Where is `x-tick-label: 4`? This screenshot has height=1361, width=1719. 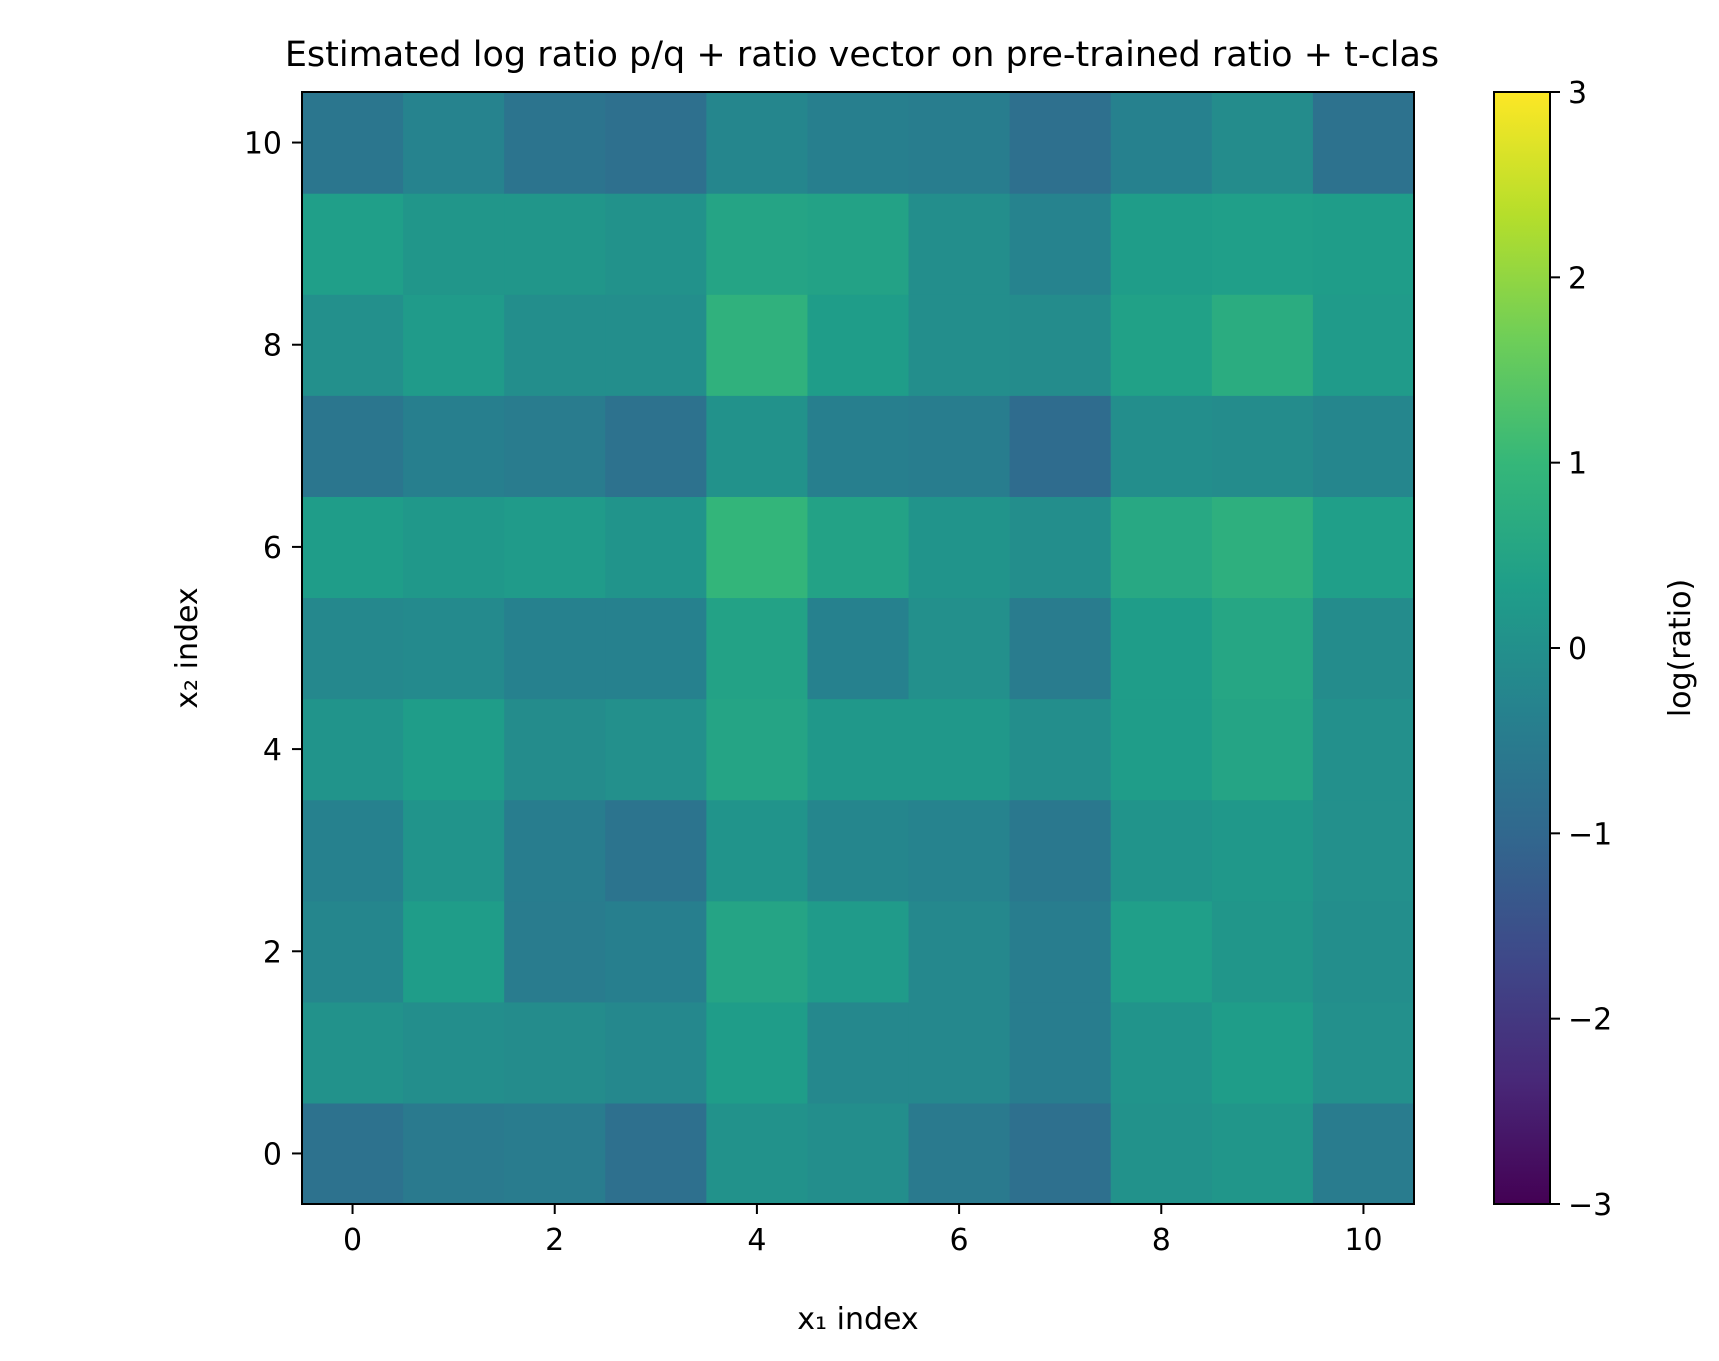 x-tick-label: 4 is located at coordinates (756, 1240).